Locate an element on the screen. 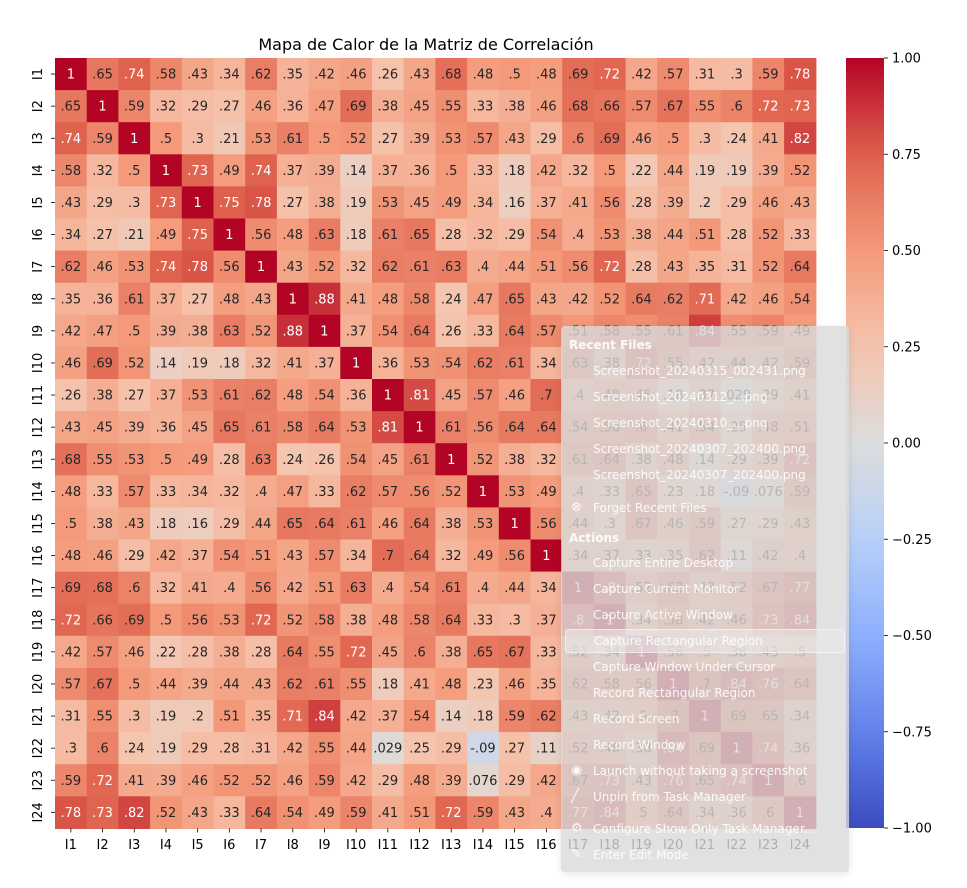  forget-recent-files-item: Forget Recent Files is located at coordinates (650, 508).